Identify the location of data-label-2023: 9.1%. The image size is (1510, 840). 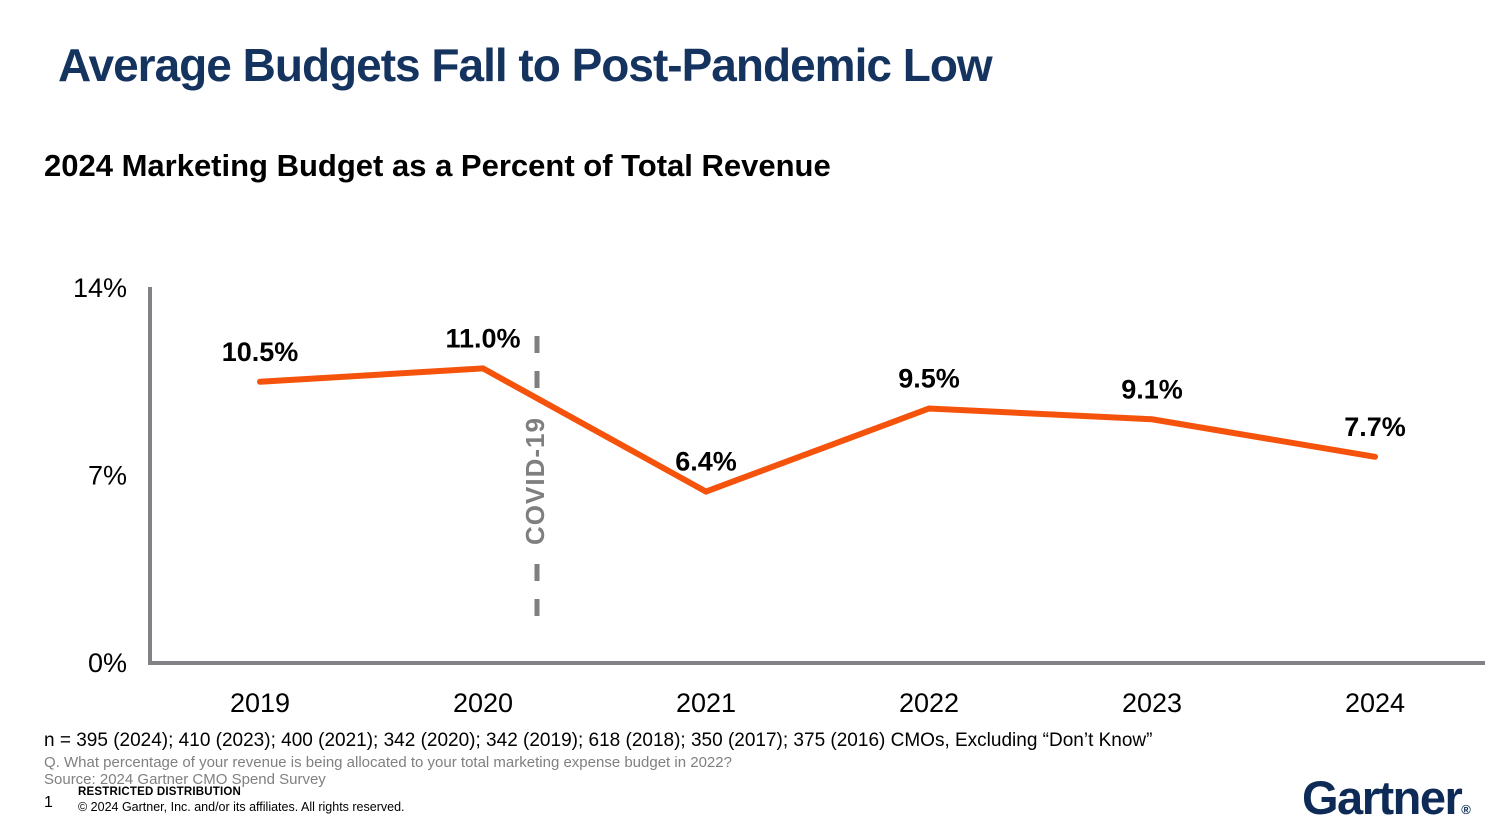
(1152, 389).